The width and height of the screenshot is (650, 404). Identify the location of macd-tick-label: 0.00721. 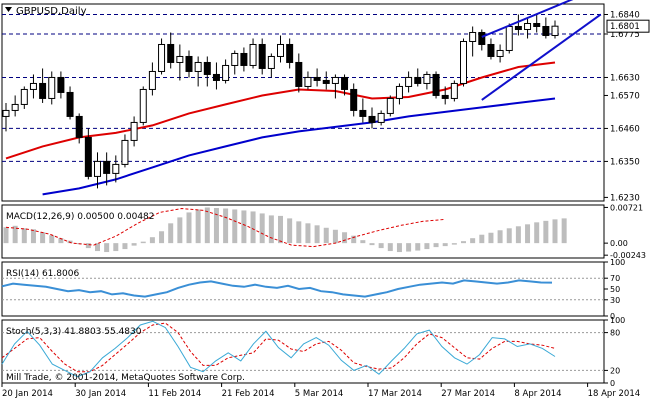
(626, 207).